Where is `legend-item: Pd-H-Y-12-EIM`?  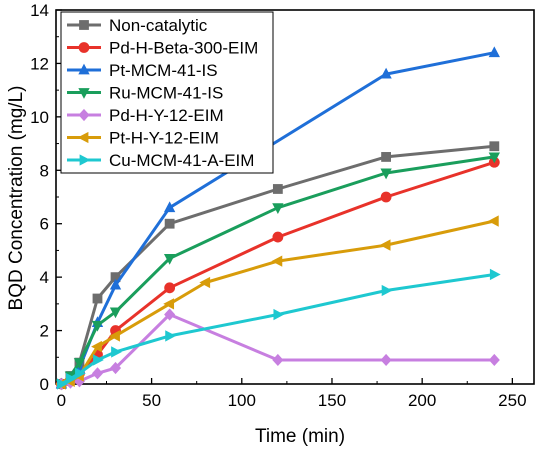
legend-item: Pd-H-Y-12-EIM is located at coordinates (145, 115).